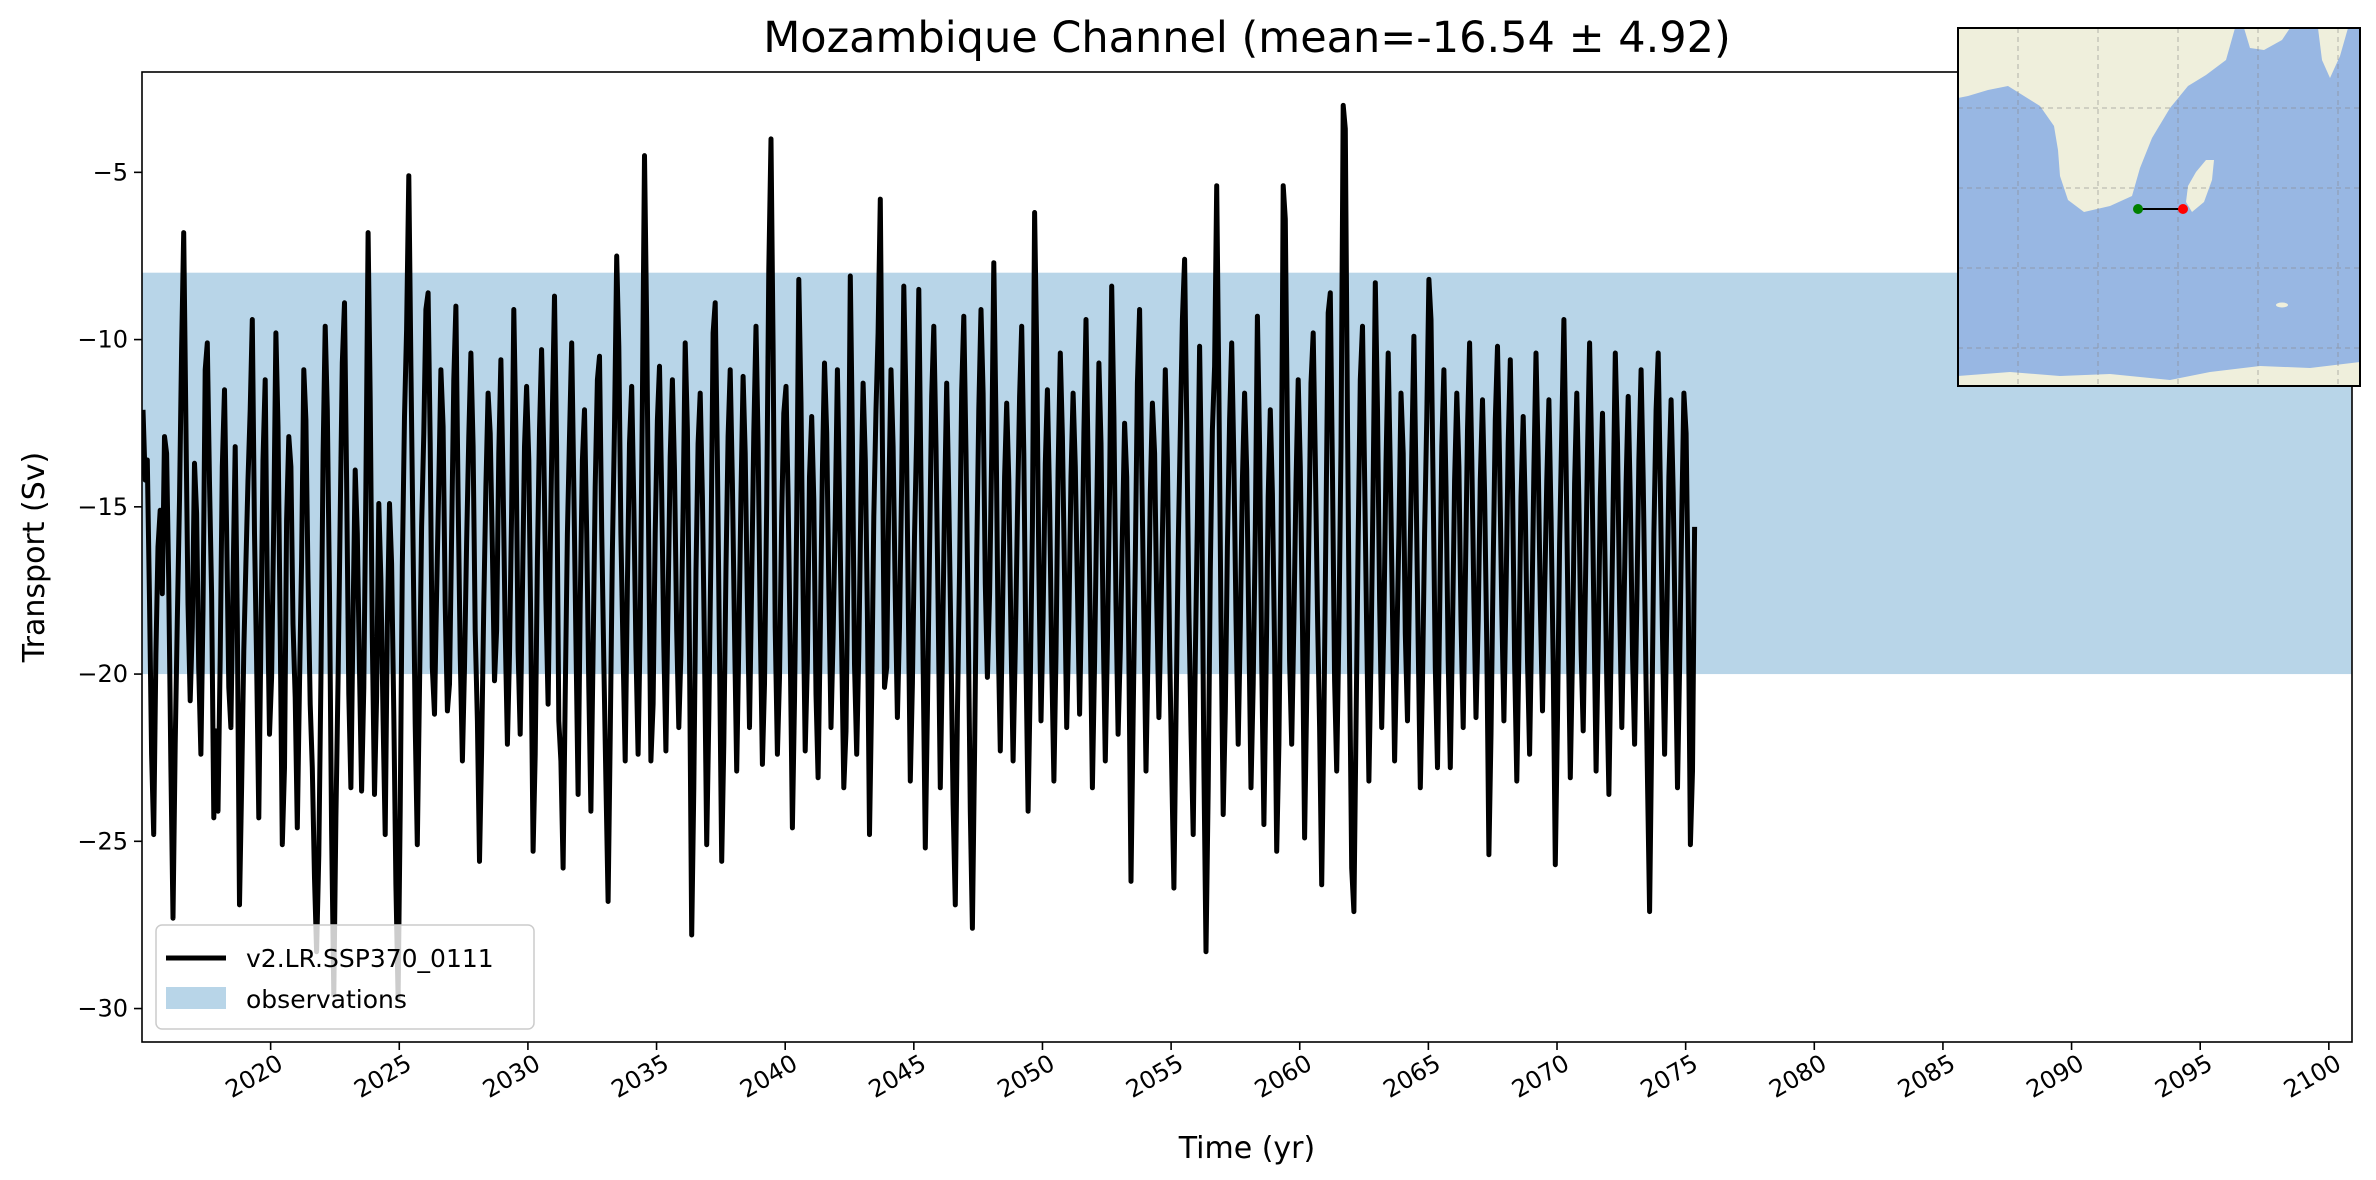  Describe the element at coordinates (2138, 209) in the screenshot. I see `map-section-start-point` at that location.